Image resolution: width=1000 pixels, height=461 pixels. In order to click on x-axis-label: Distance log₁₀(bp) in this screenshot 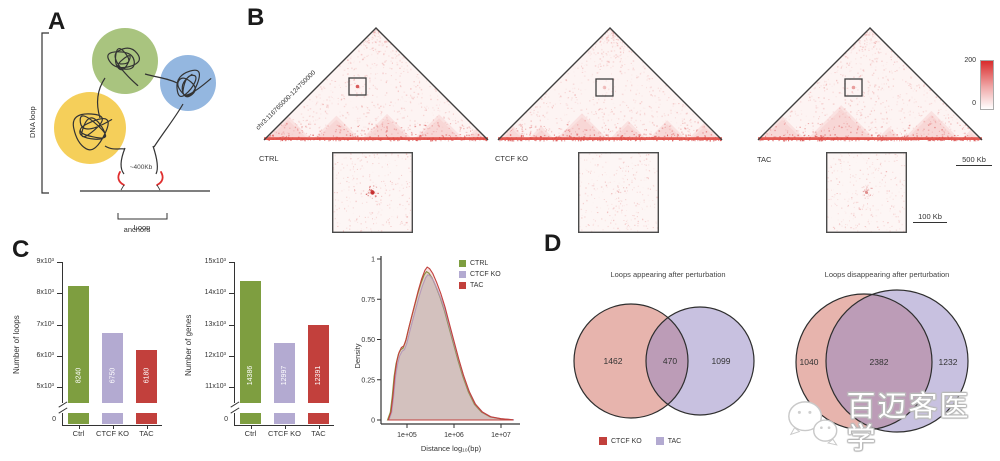, I will do `click(451, 448)`.